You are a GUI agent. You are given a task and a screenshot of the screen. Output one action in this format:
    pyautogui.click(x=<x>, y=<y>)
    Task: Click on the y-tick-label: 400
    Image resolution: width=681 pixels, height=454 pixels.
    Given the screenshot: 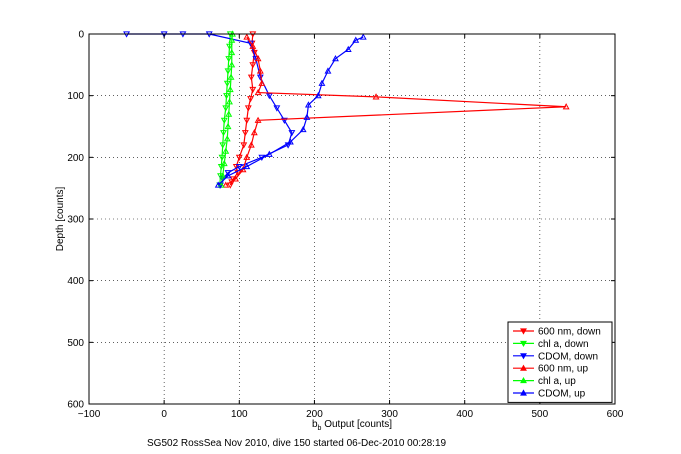 What is the action you would take?
    pyautogui.click(x=75, y=281)
    